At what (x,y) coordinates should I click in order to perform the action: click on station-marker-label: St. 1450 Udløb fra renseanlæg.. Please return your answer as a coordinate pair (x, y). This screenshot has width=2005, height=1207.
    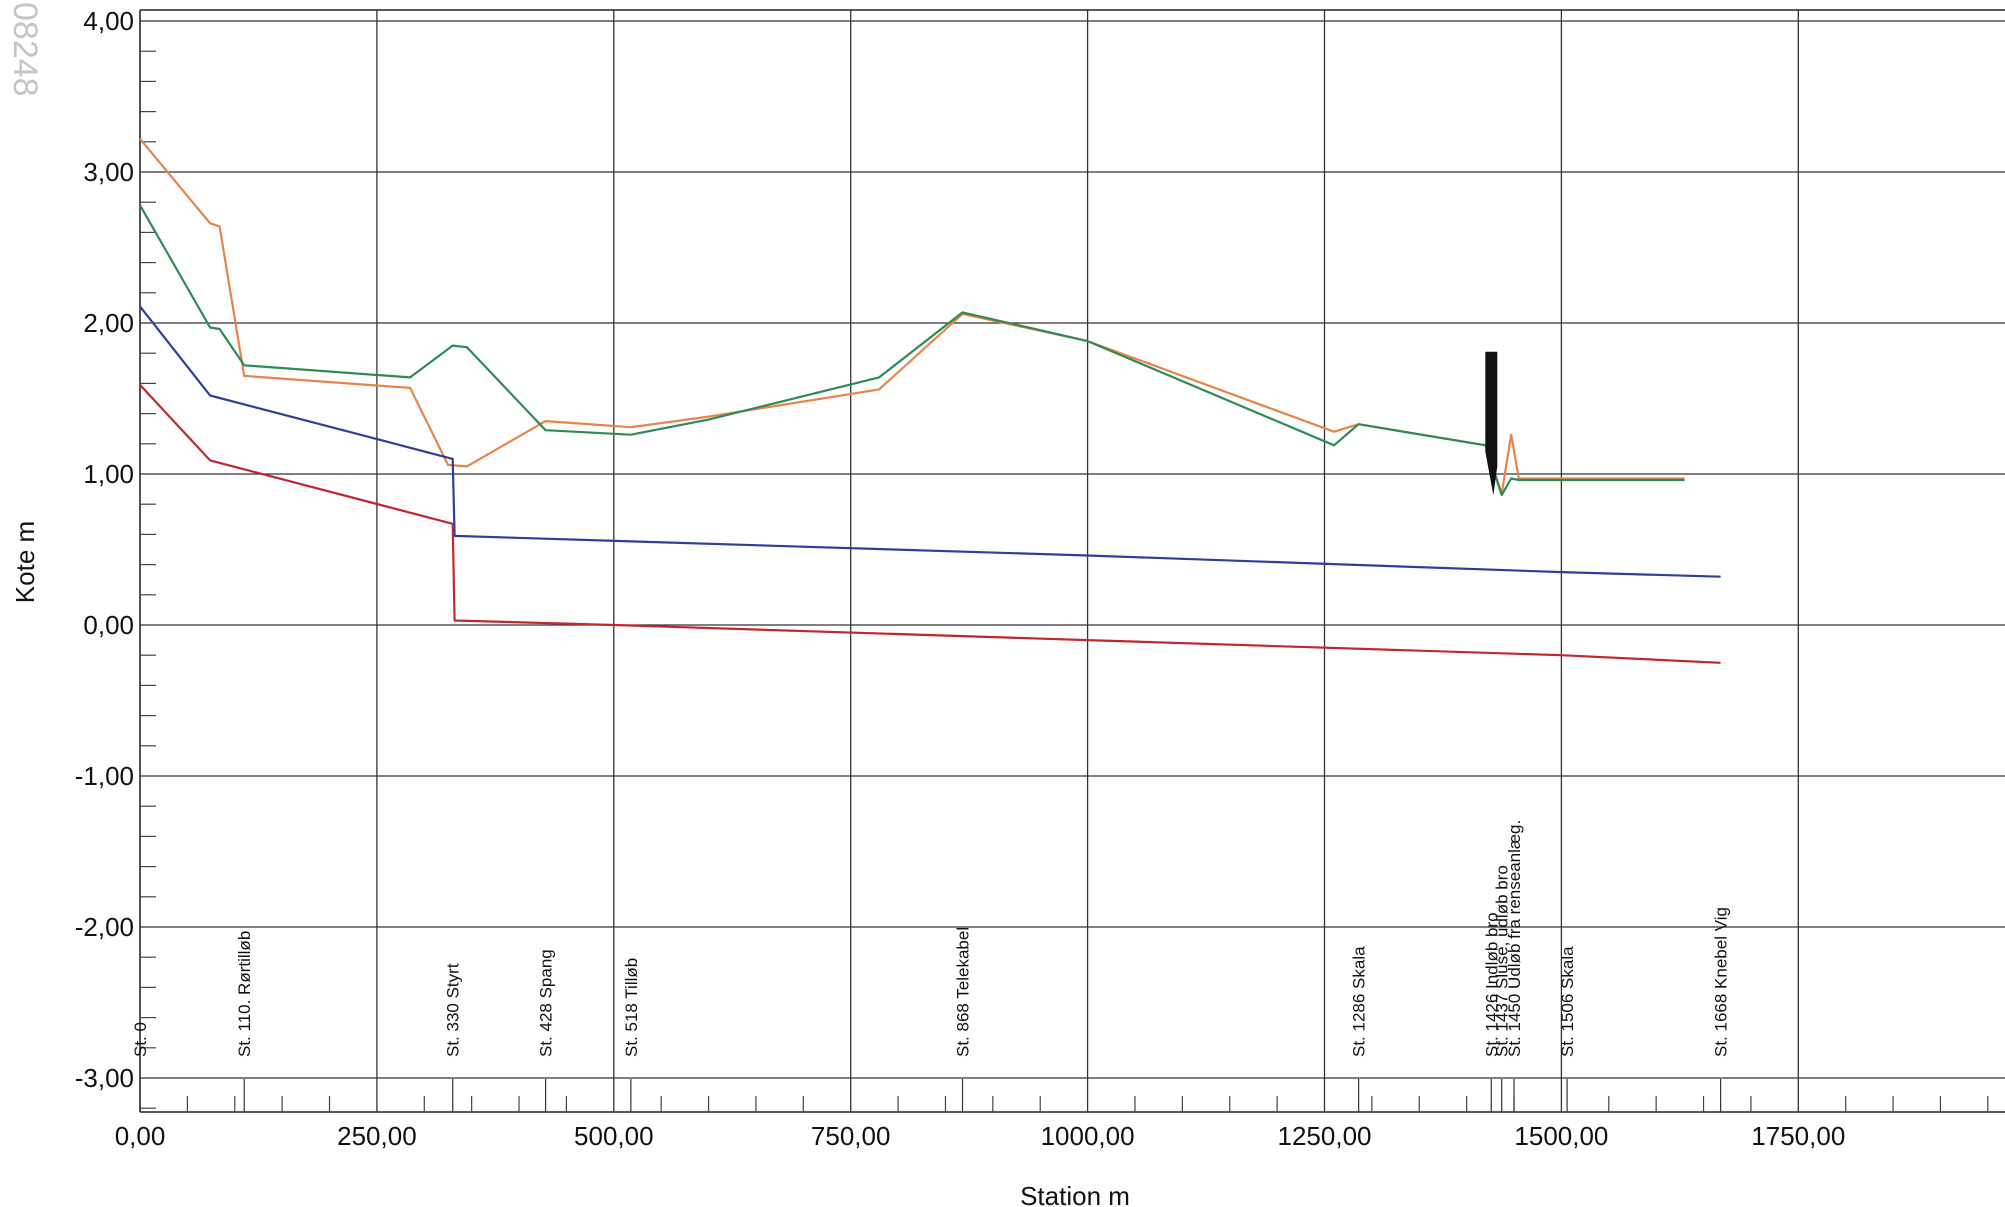
    Looking at the image, I should click on (1514, 938).